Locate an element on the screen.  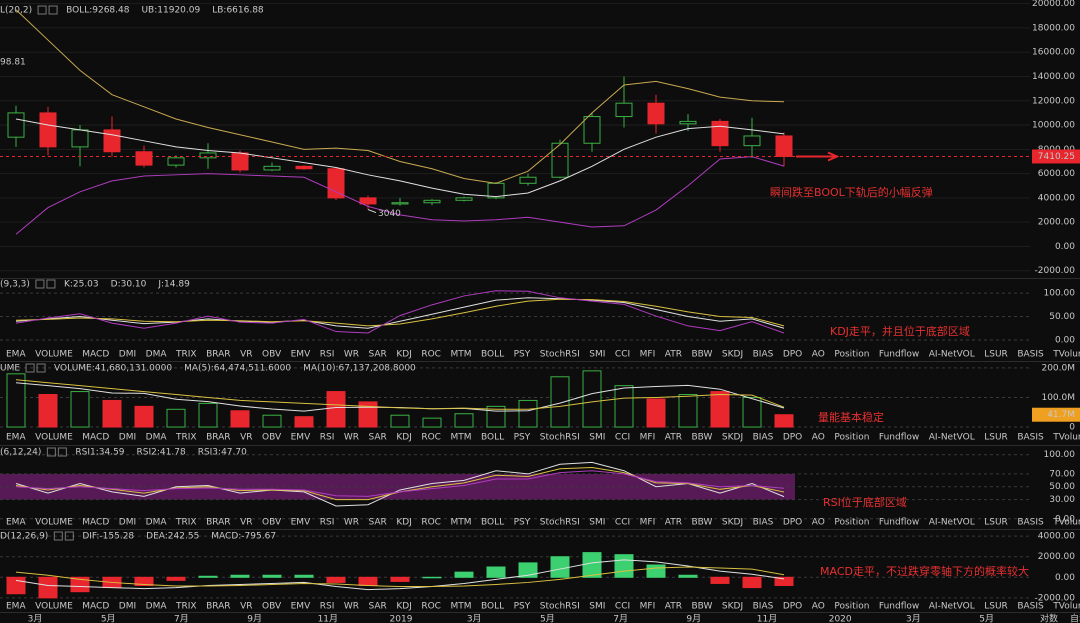
indicator-tab: VR is located at coordinates (246, 438).